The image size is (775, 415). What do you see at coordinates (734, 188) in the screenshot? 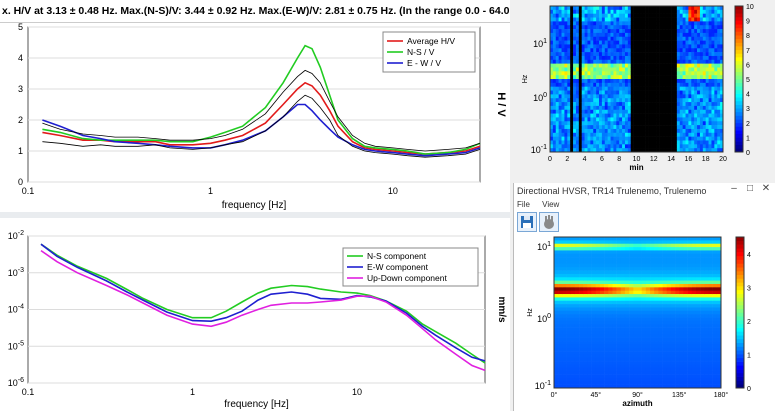
I see `minimize-icon: –` at bounding box center [734, 188].